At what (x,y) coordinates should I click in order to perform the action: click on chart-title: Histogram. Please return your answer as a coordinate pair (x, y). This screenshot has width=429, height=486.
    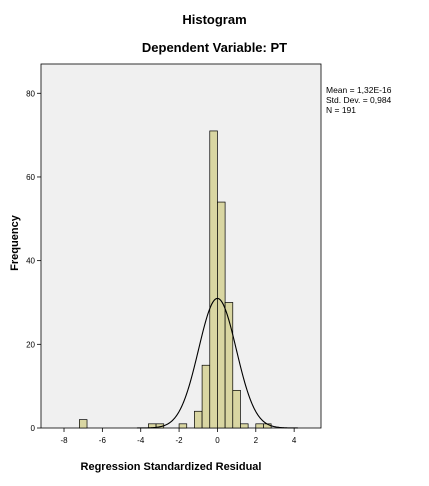
    Looking at the image, I should click on (214, 19).